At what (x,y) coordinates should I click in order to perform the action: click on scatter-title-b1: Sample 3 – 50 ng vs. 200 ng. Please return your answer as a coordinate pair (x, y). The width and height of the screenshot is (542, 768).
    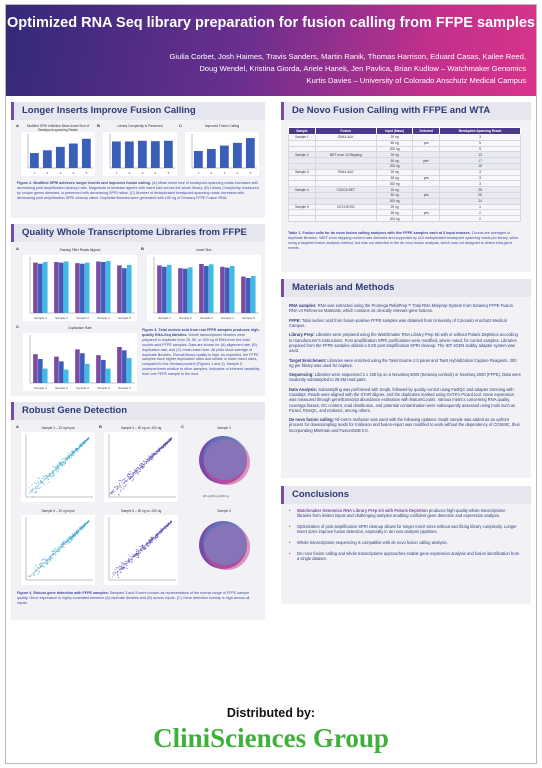
    Looking at the image, I should click on (141, 428).